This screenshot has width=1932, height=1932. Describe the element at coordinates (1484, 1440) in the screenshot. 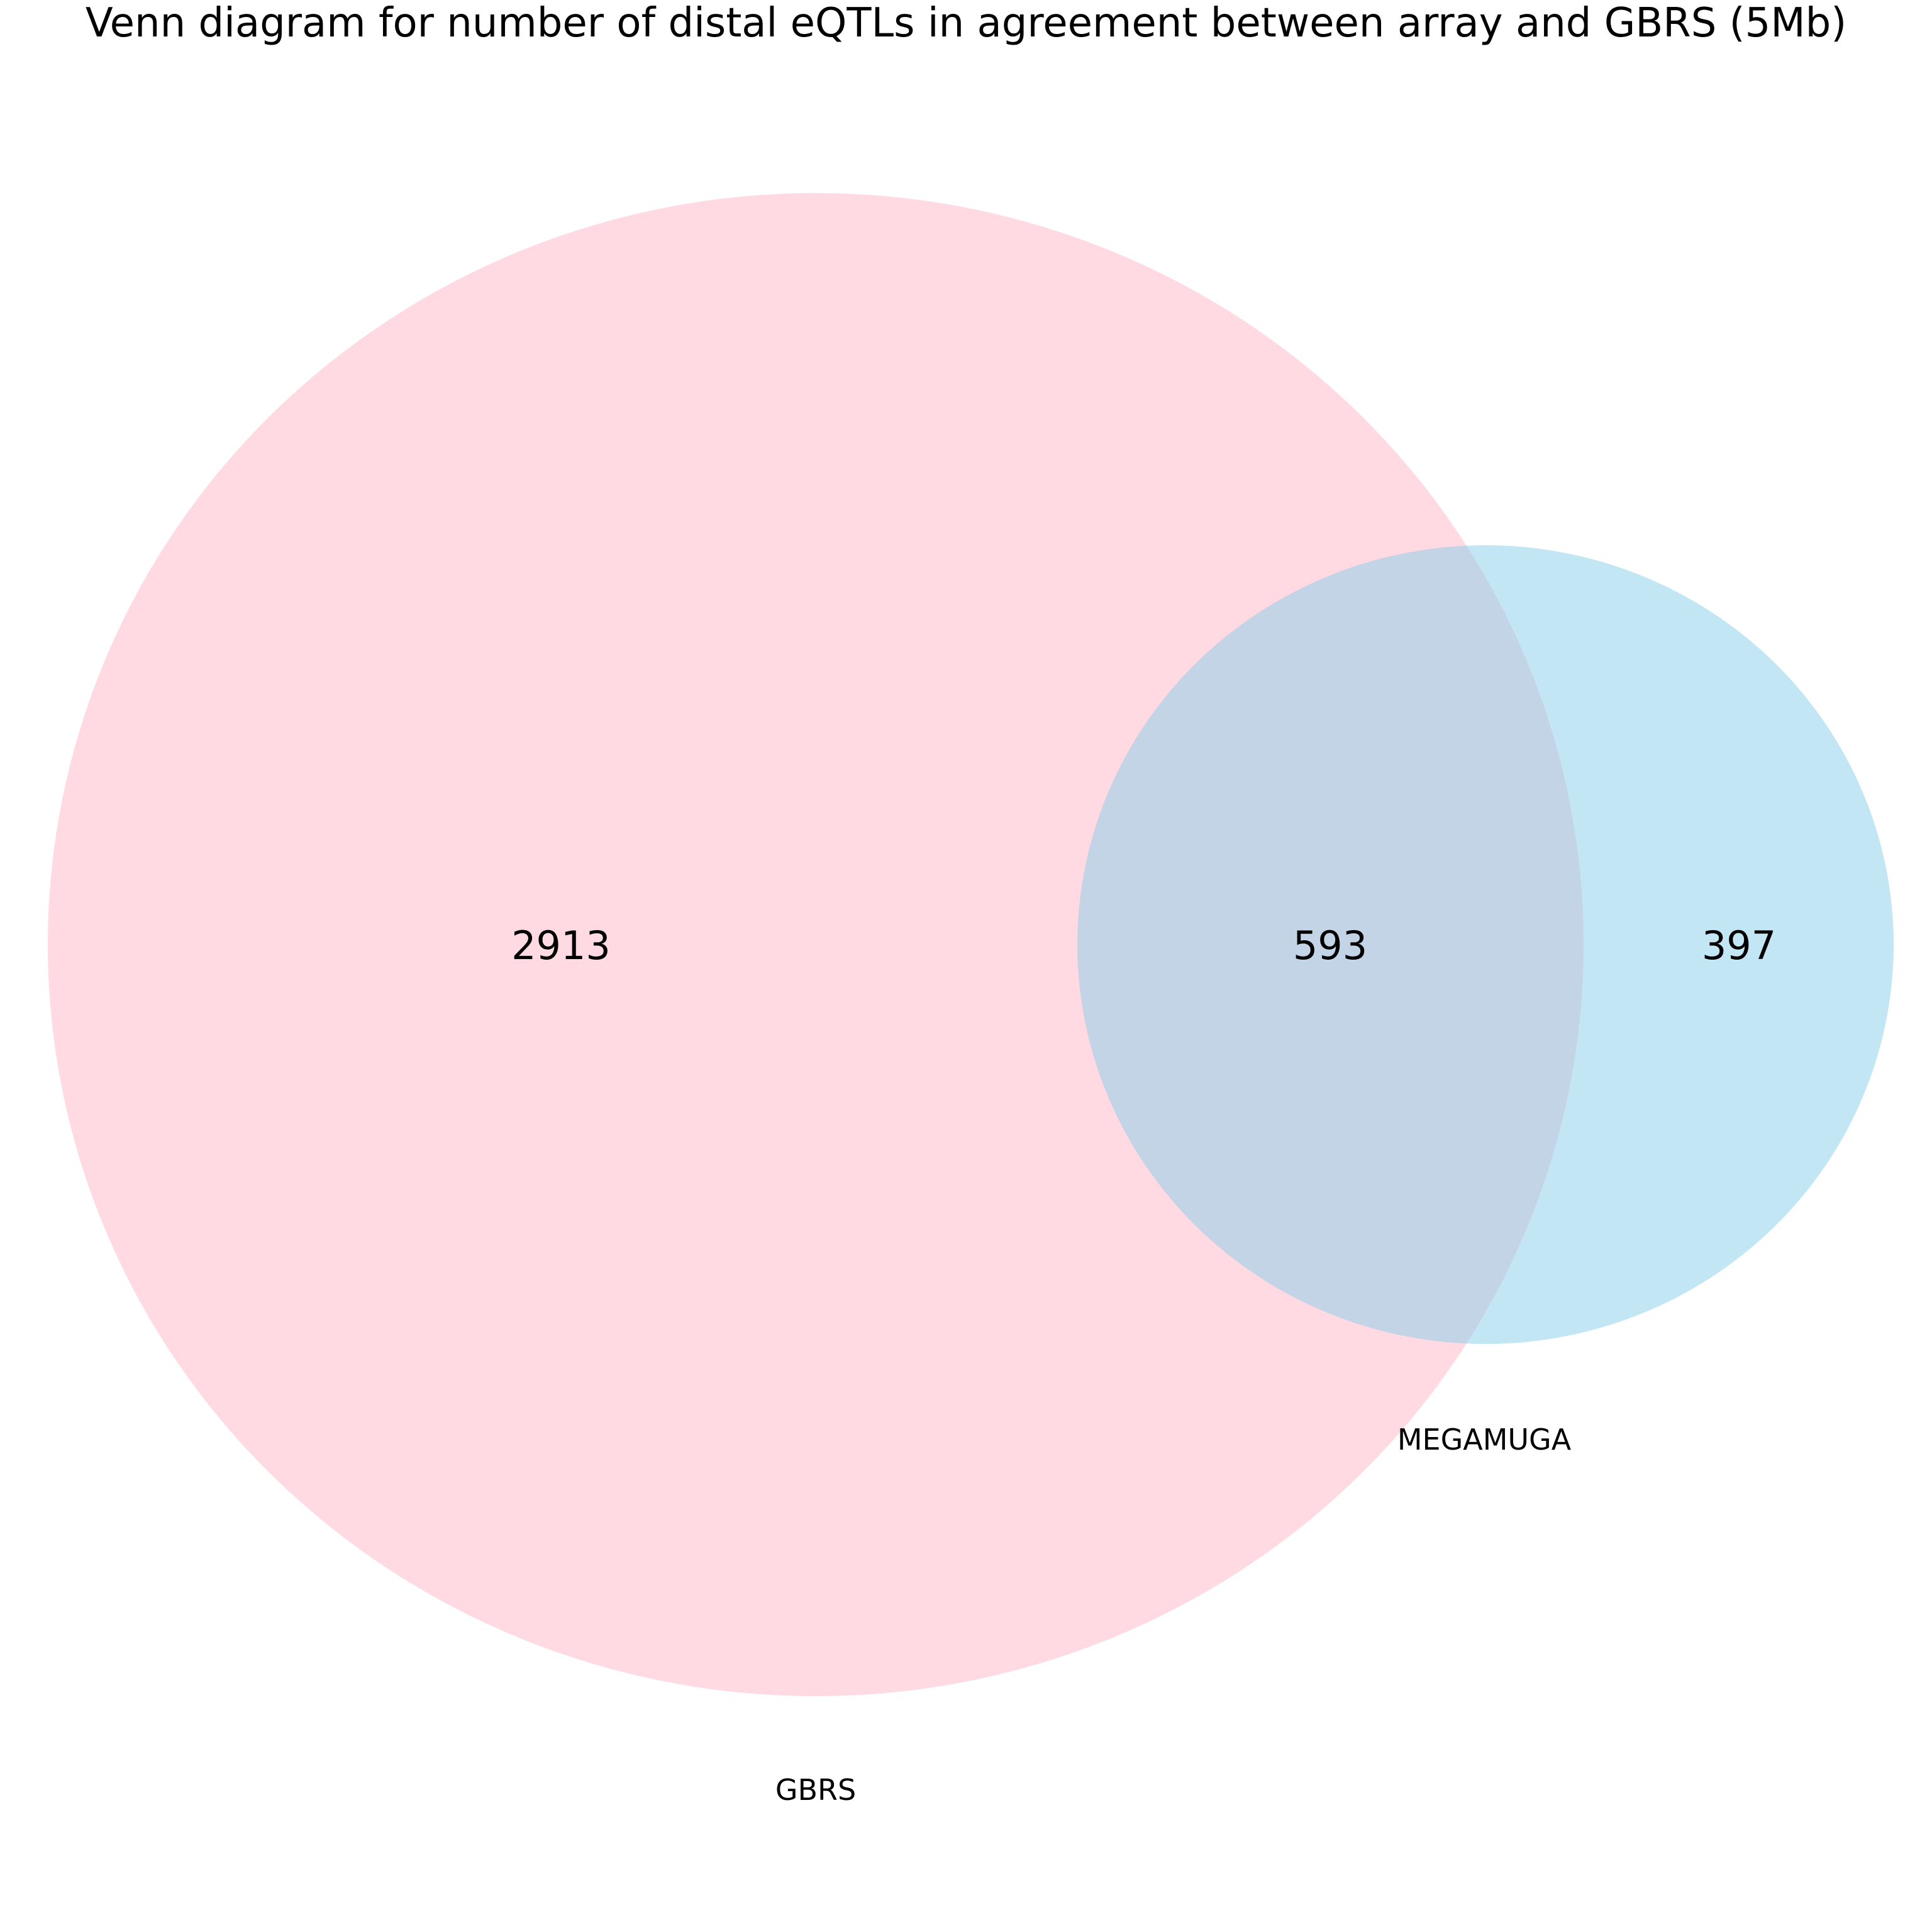

I see `megamuga-label: MEGAMUGA` at that location.